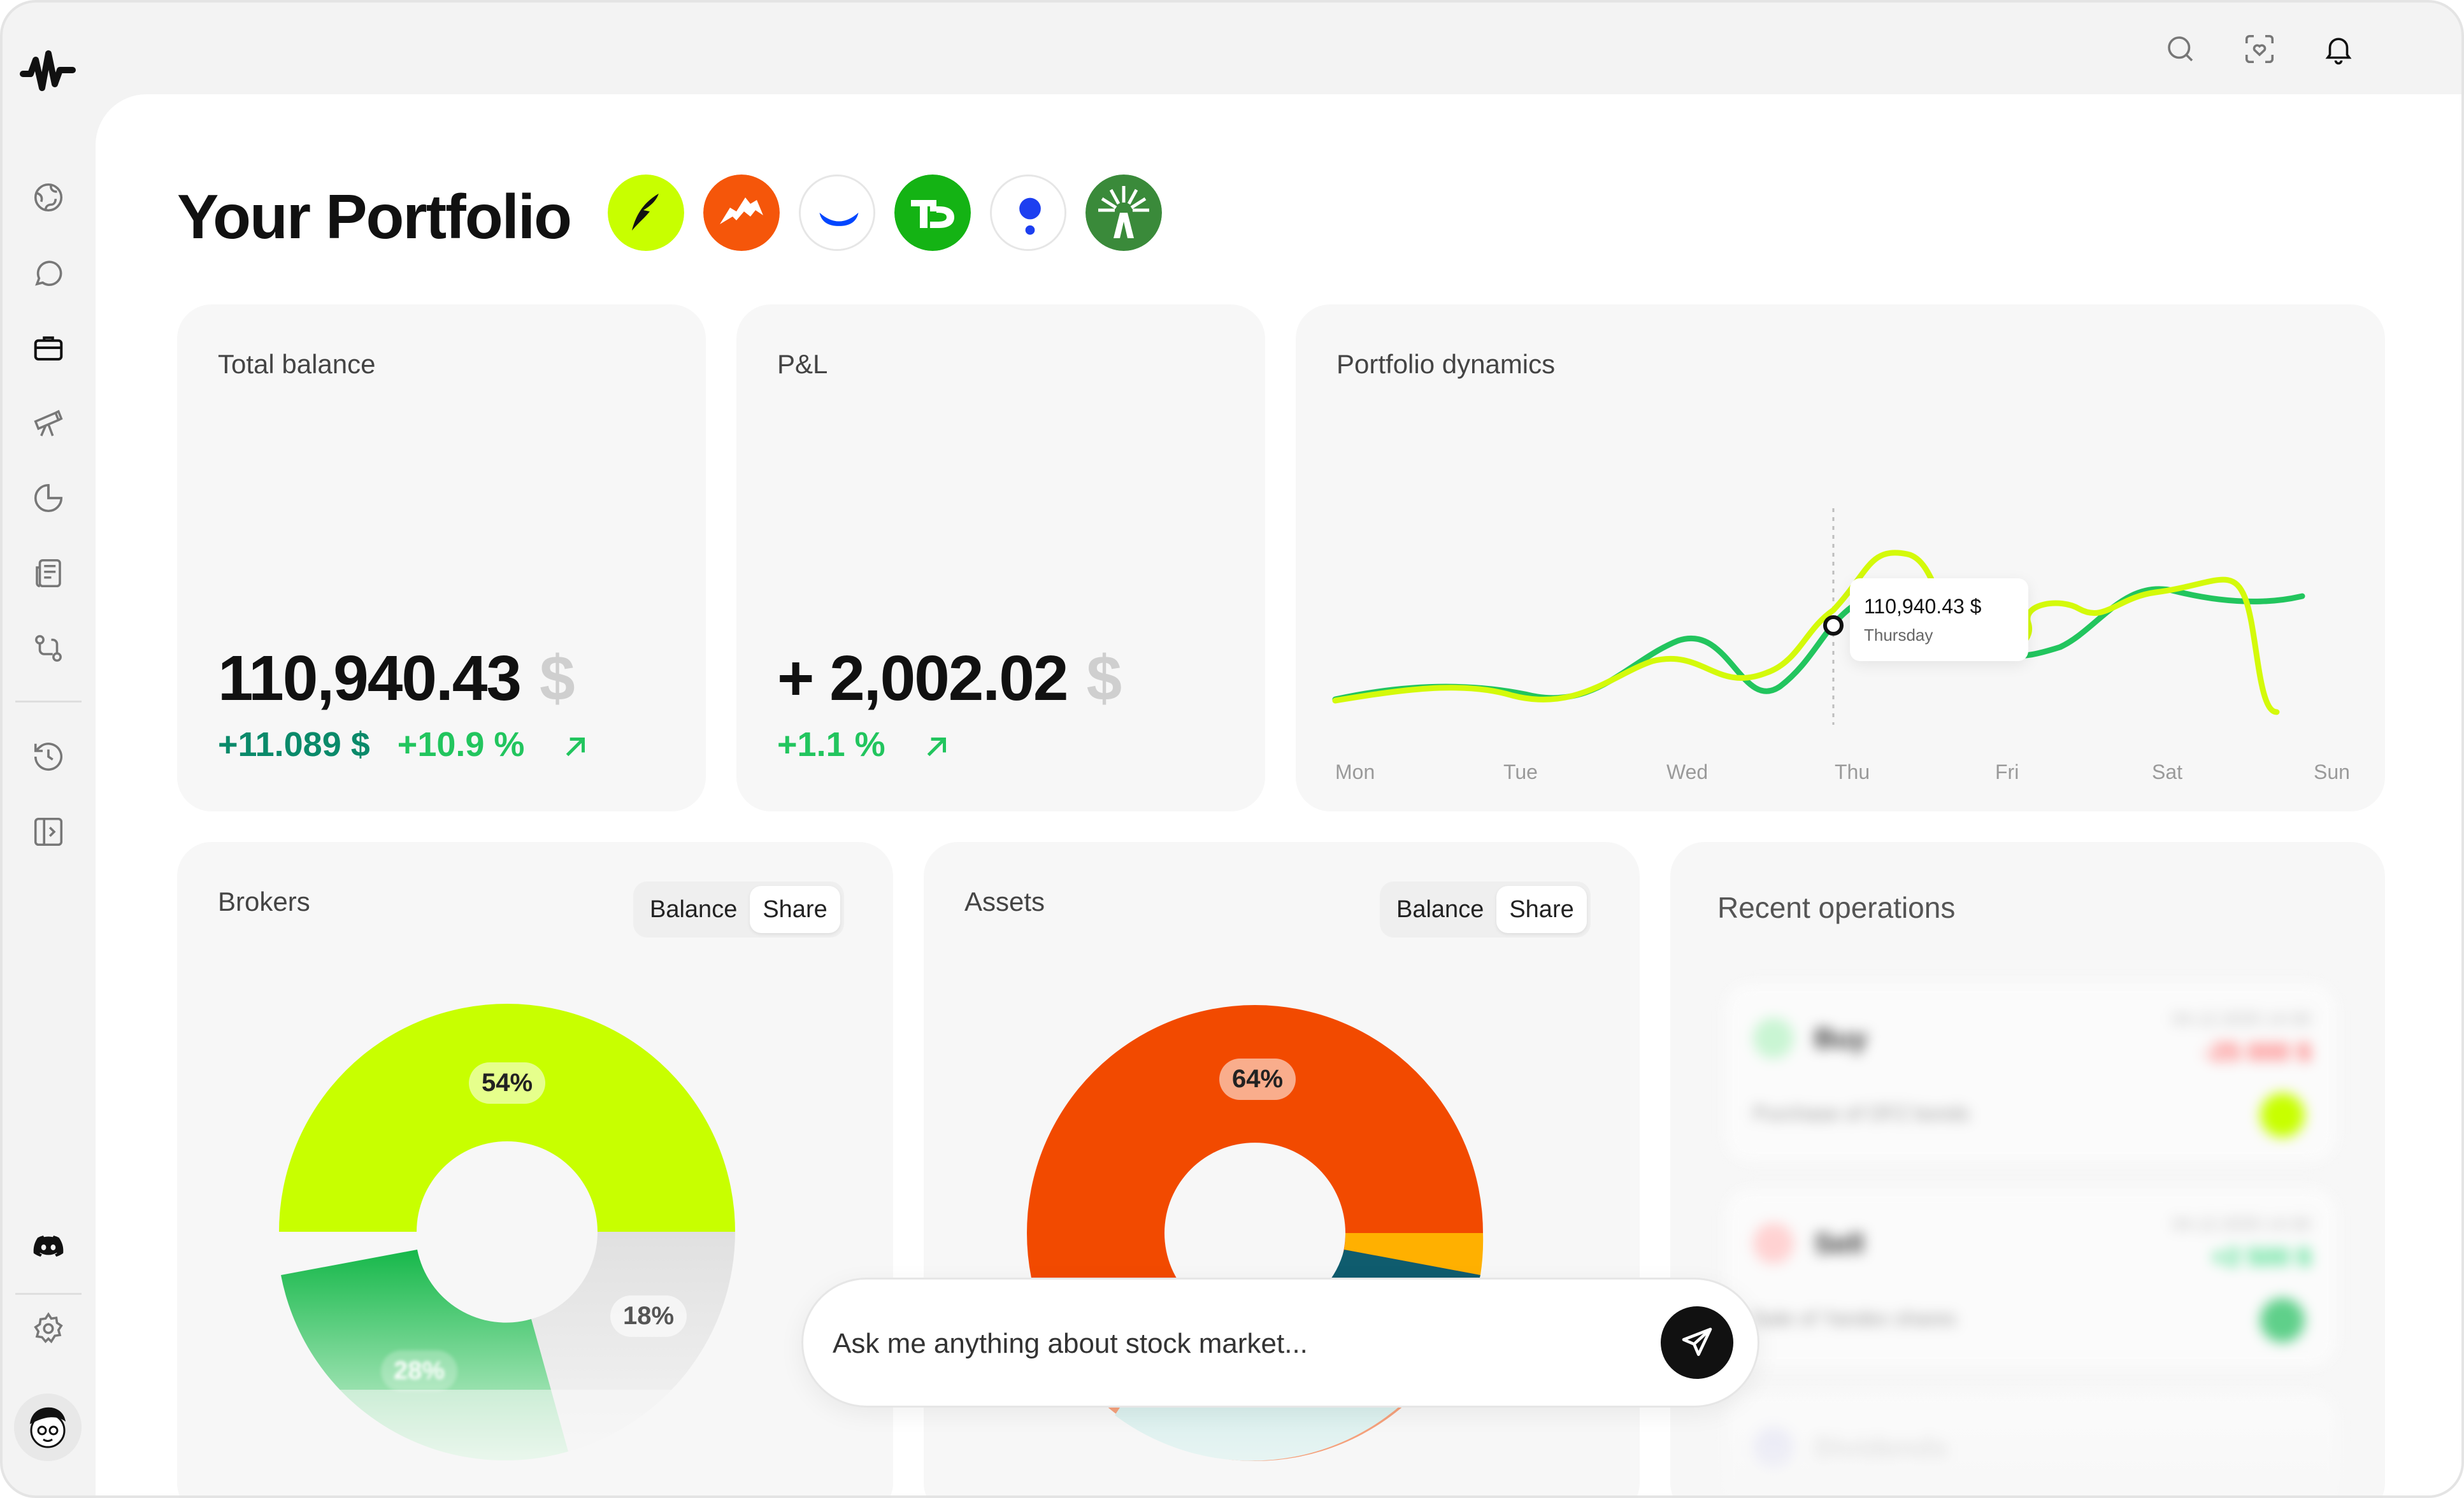 The image size is (2464, 1498). I want to click on page-title: Your Portfolio, so click(374, 217).